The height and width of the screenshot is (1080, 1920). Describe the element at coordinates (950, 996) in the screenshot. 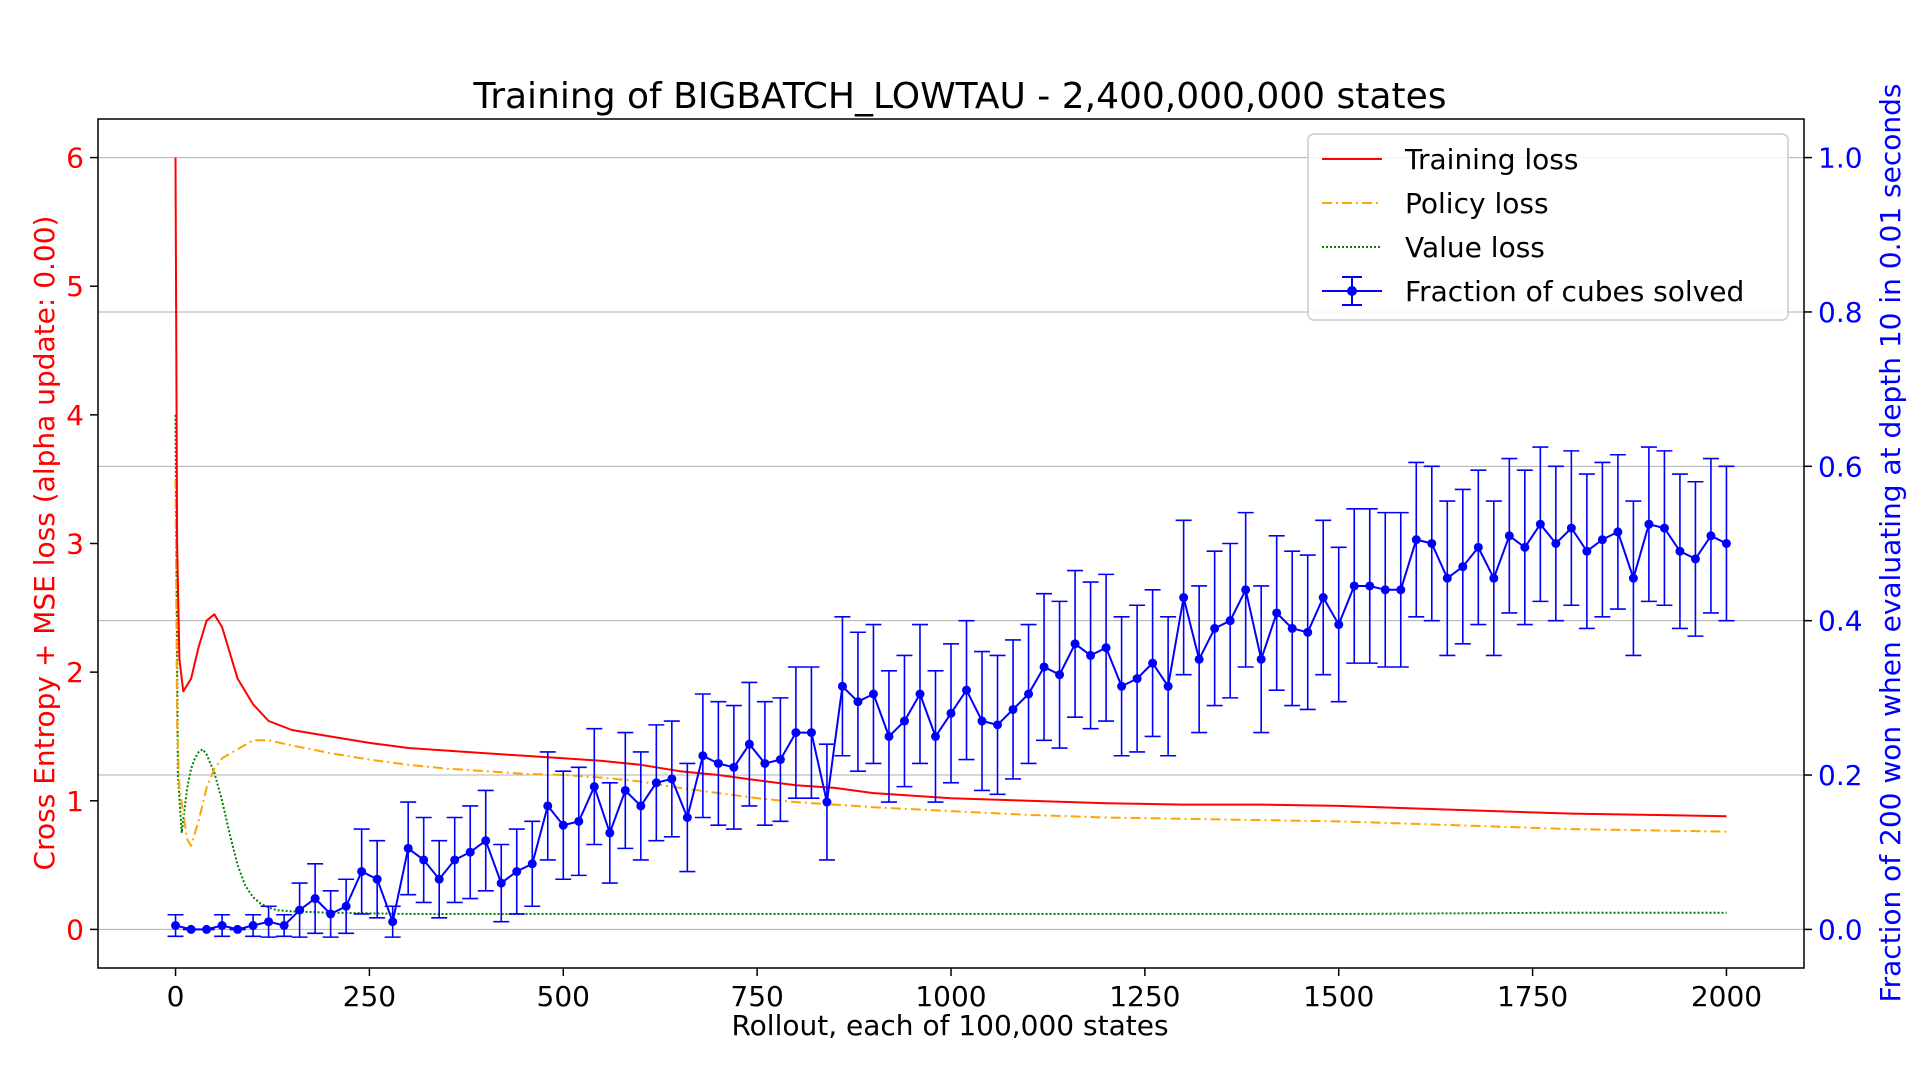

I see `x-tick-label: 1000` at that location.